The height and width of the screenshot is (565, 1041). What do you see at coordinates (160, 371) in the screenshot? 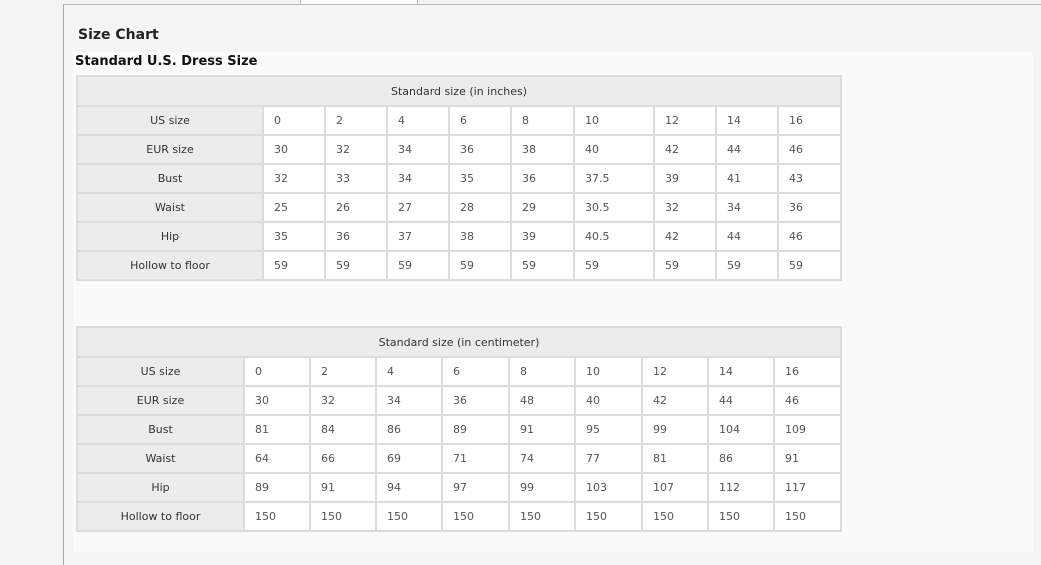
I see `row-label: US size` at bounding box center [160, 371].